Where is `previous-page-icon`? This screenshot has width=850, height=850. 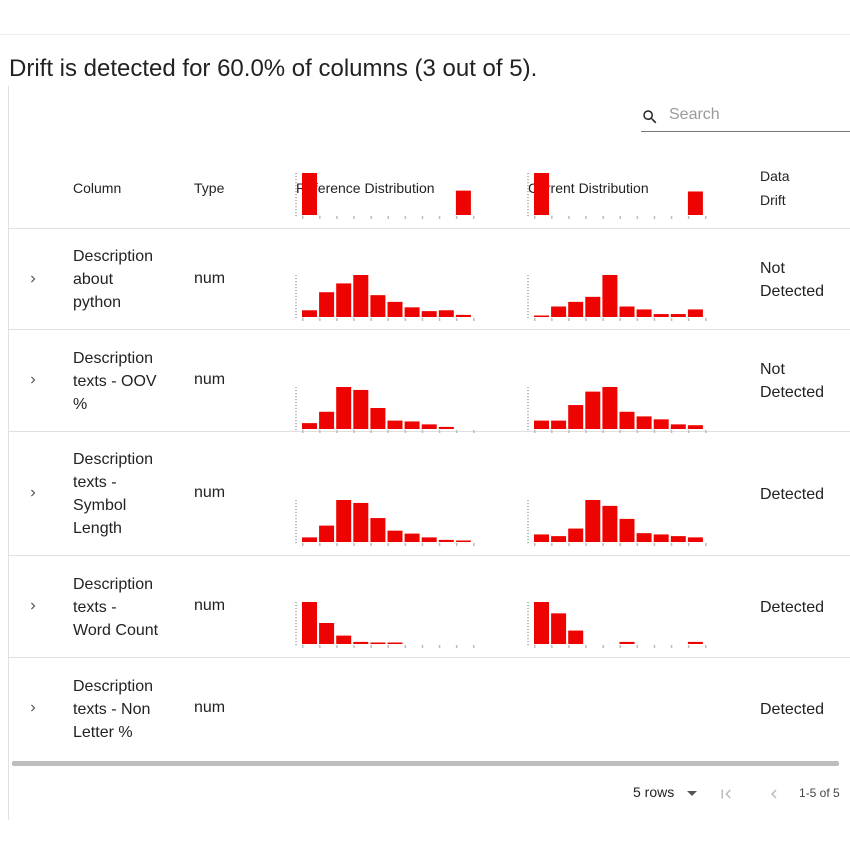
previous-page-icon is located at coordinates (774, 794).